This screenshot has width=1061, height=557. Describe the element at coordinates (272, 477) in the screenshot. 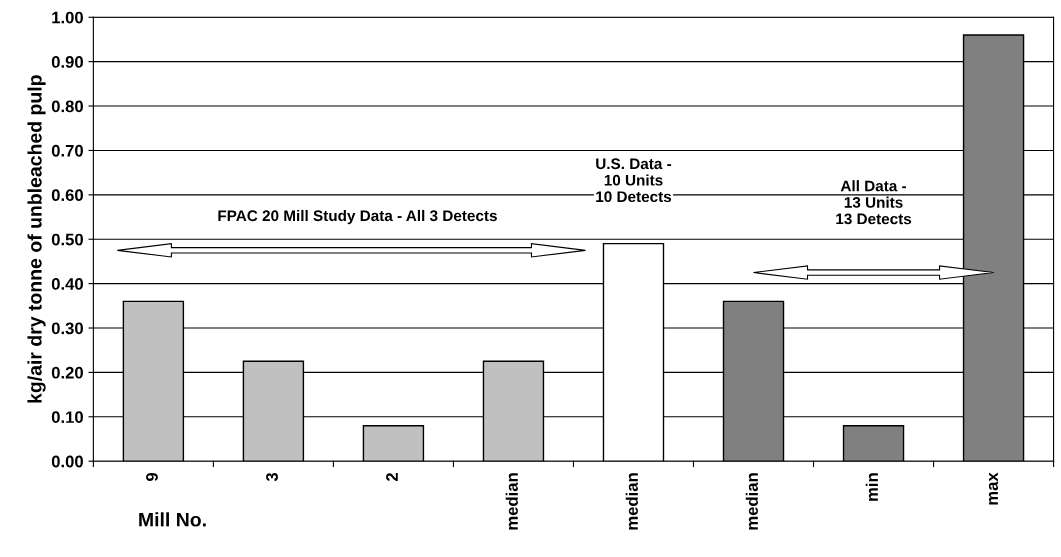

I see `x-tick-label: 3` at that location.